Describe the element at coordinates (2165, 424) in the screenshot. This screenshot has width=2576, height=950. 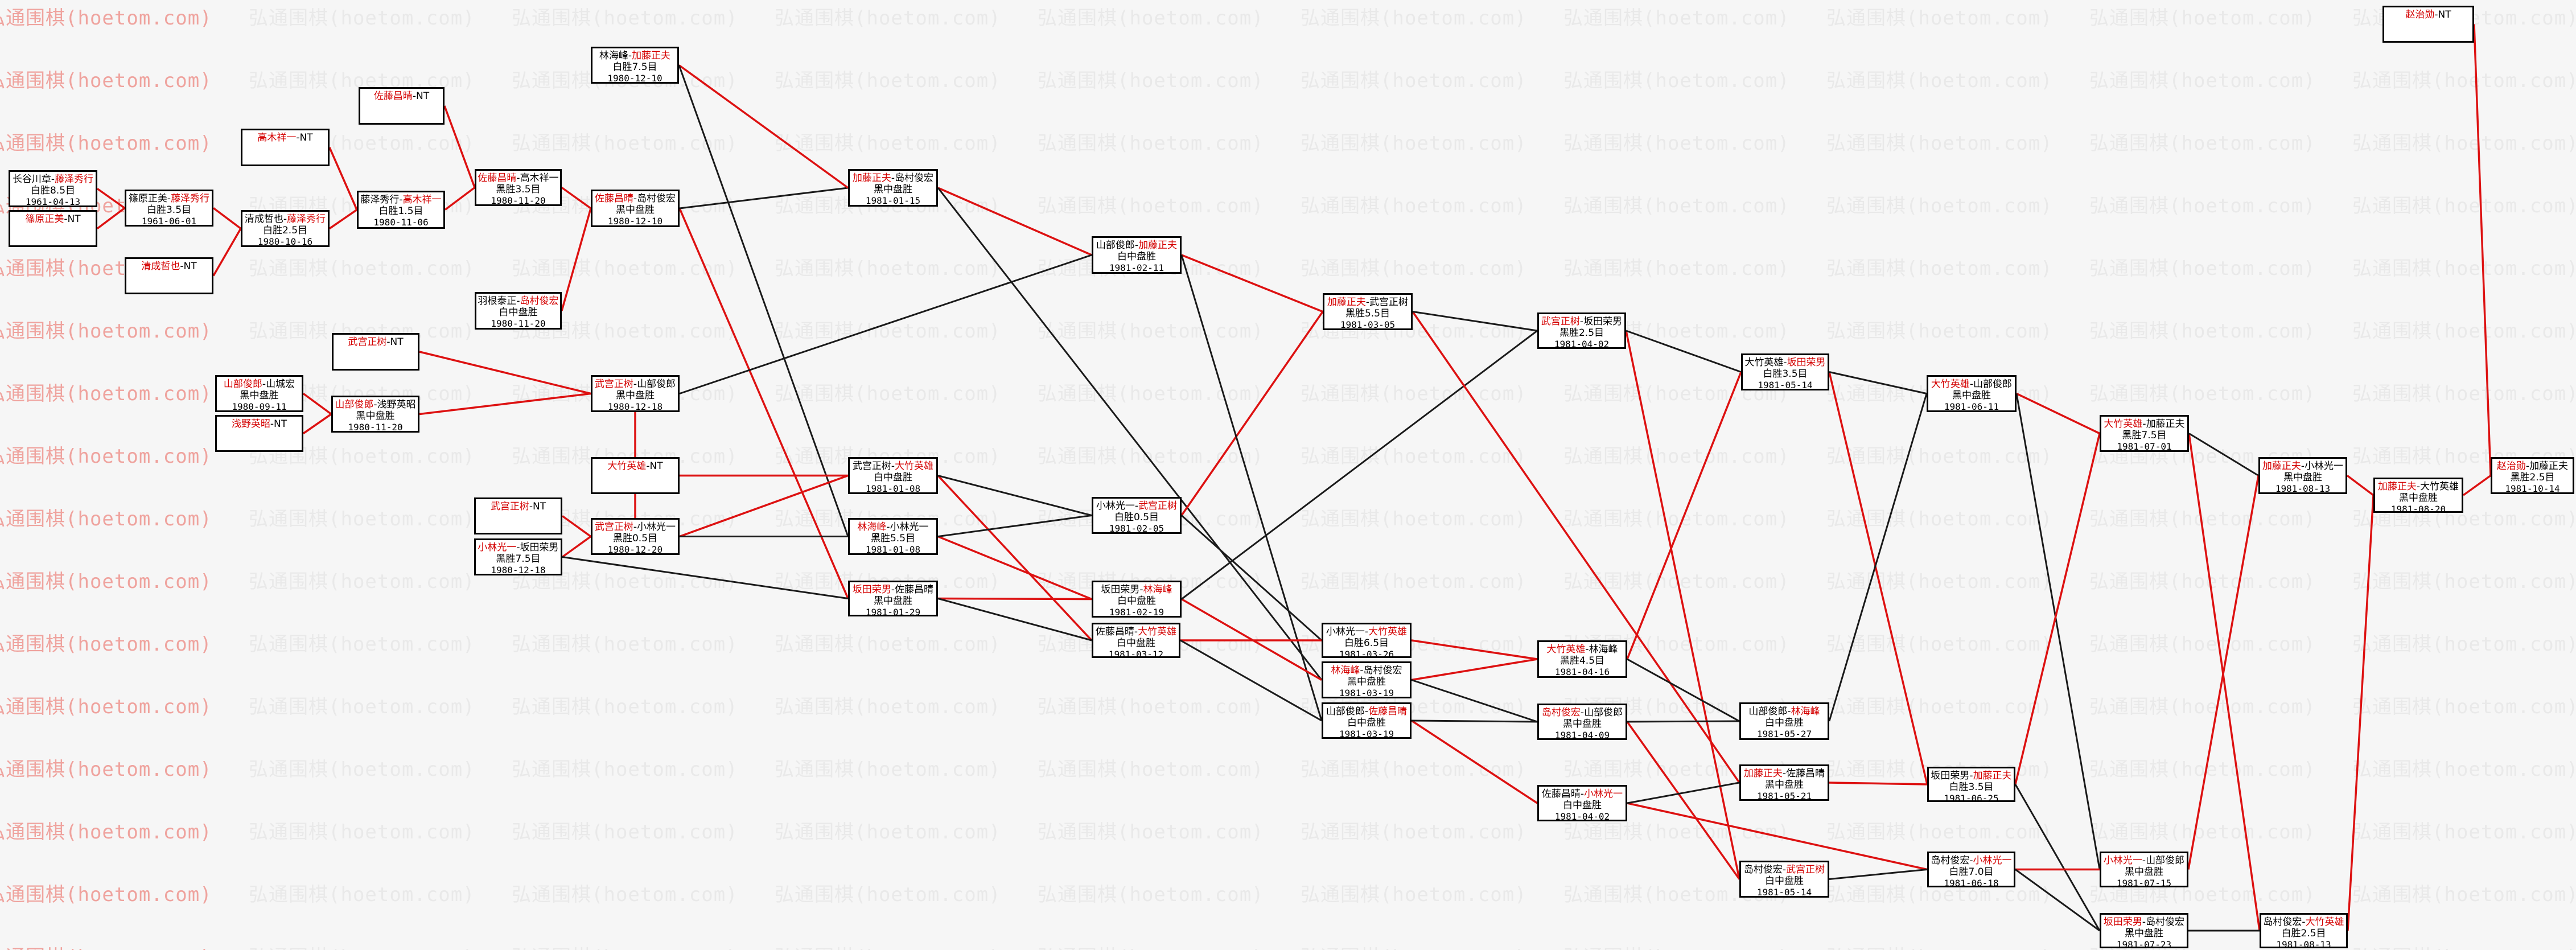
I see `player2-name: 加藤正夫` at that location.